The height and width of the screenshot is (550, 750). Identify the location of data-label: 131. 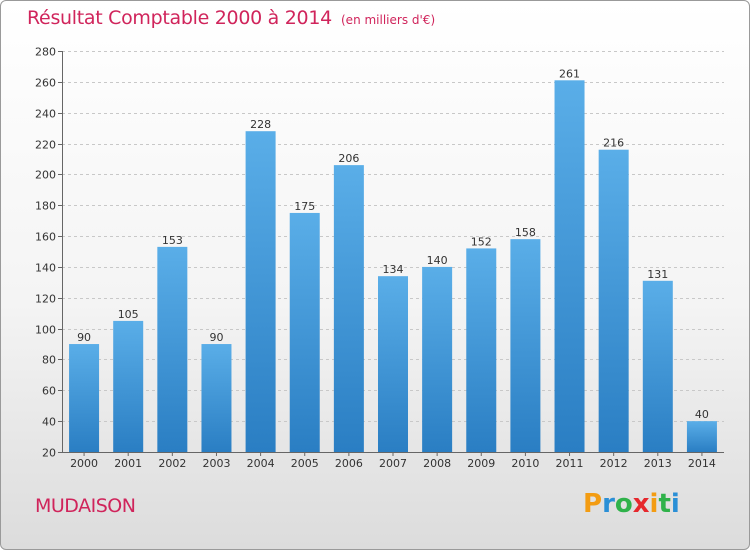
(657, 274).